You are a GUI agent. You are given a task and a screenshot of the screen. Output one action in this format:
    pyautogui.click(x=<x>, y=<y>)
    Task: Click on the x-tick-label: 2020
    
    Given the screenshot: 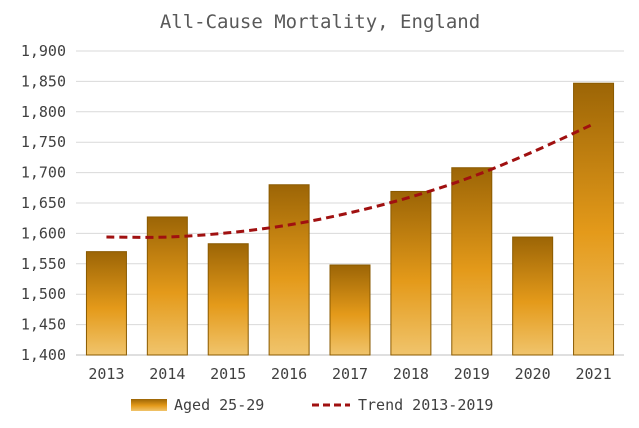 What is the action you would take?
    pyautogui.click(x=533, y=374)
    